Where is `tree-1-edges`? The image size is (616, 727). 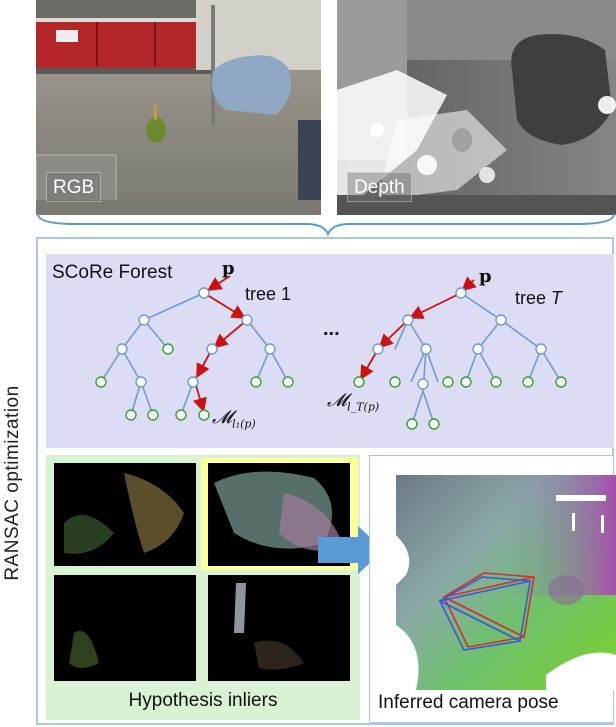 tree-1-edges is located at coordinates (194, 354).